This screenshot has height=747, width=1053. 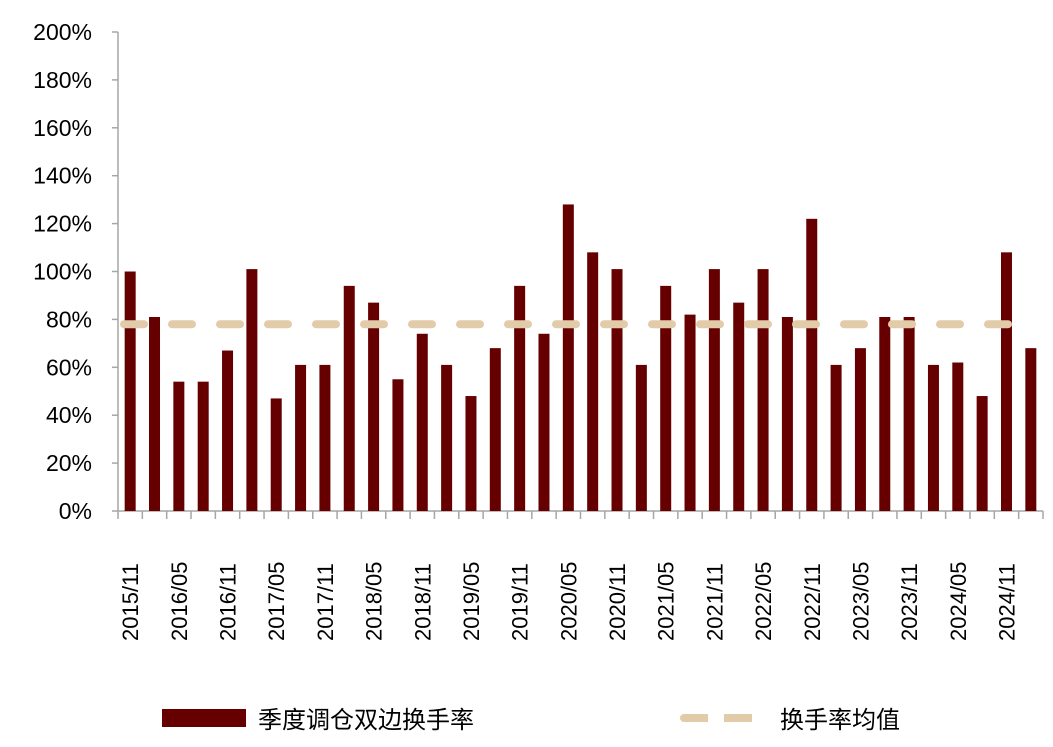 I want to click on x-tick-label: 2020/11, so click(x=617, y=602).